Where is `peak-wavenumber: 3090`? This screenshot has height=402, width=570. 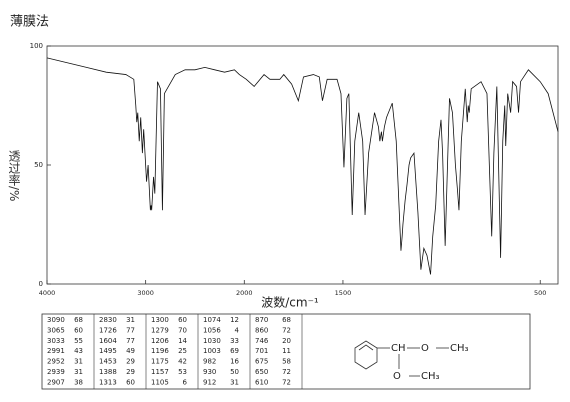 peak-wavenumber: 3090 is located at coordinates (56, 320).